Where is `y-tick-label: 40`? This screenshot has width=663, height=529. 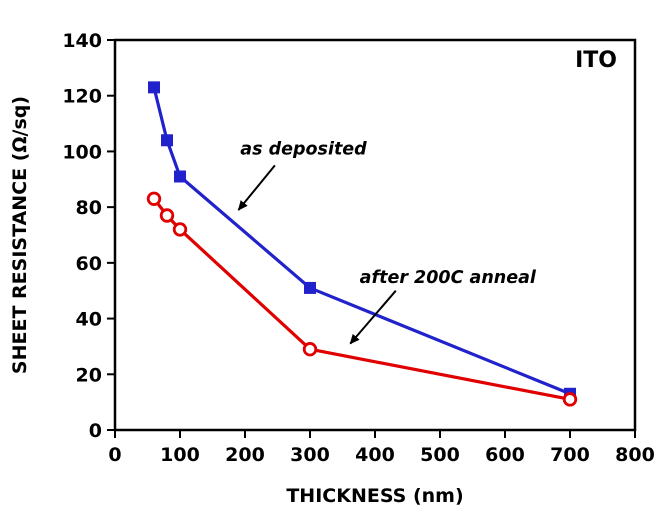 y-tick-label: 40 is located at coordinates (89, 320).